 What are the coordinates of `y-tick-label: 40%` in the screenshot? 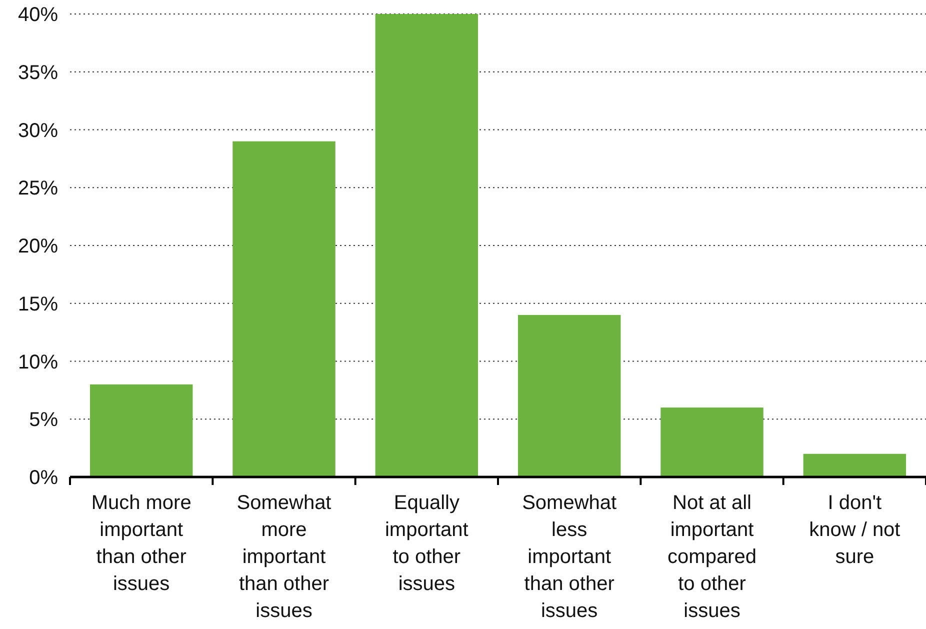 It's located at (38, 15).